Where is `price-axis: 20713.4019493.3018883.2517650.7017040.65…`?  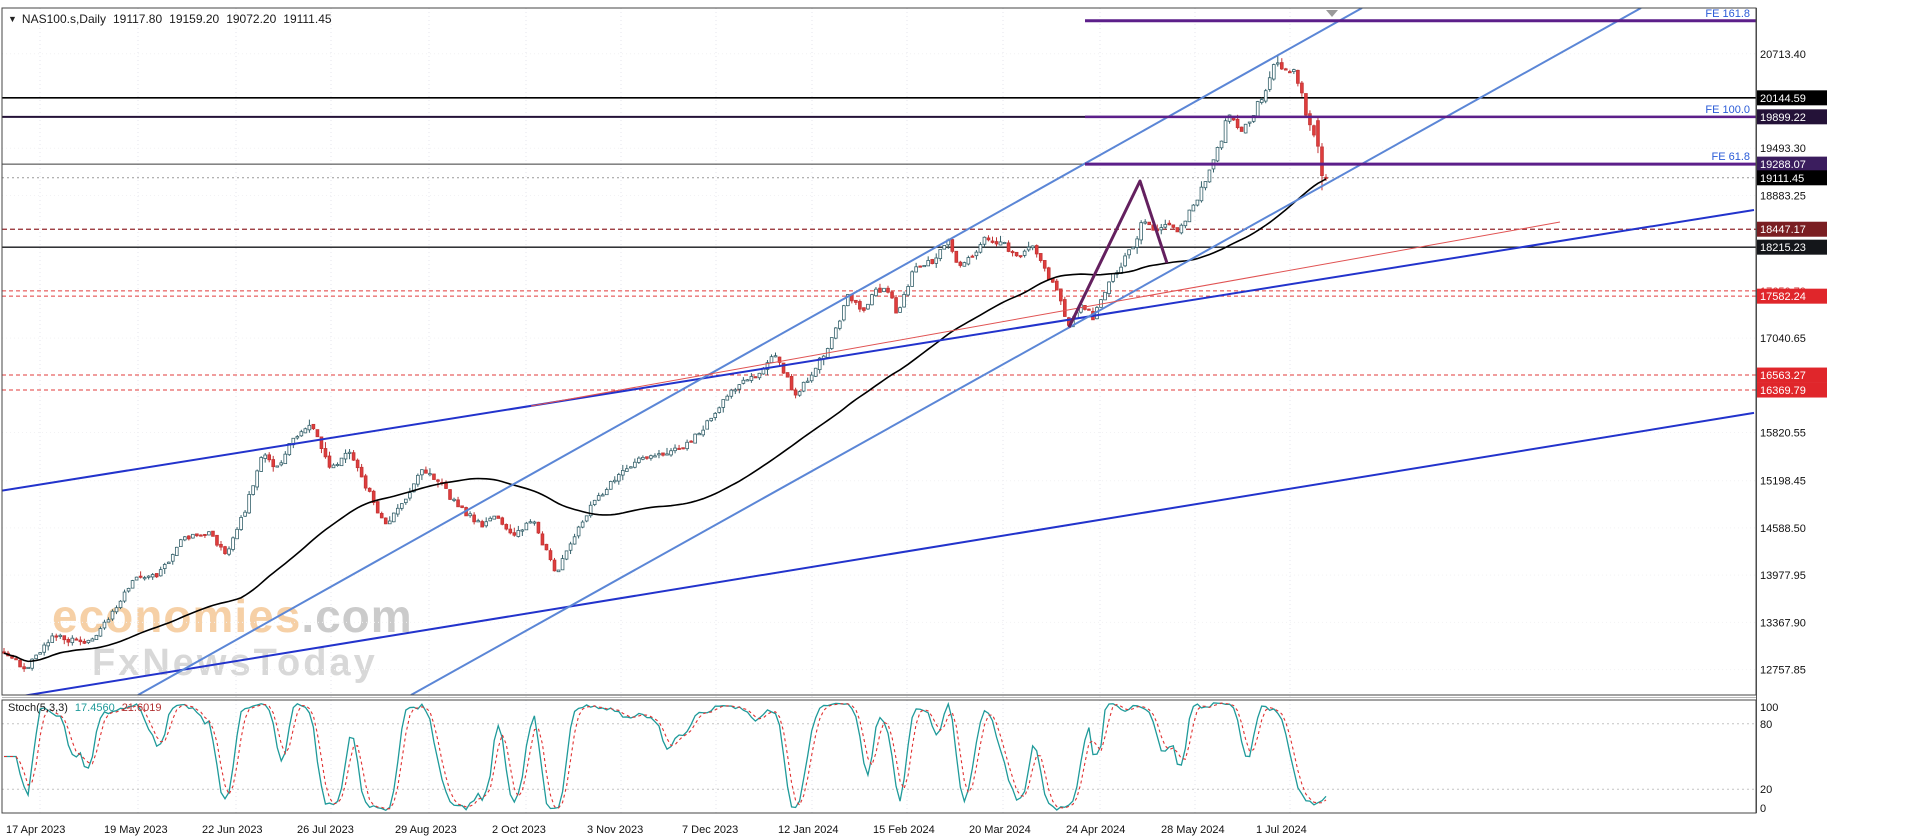 price-axis: 20713.4019493.3018883.2517650.7017040.65… is located at coordinates (1792, 411).